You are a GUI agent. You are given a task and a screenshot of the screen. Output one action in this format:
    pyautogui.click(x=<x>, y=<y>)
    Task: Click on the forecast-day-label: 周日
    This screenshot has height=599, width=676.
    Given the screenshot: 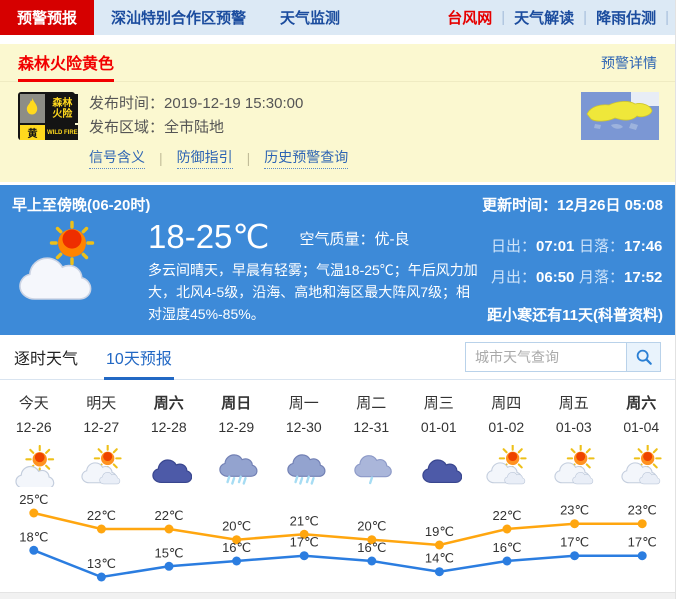 What is the action you would take?
    pyautogui.click(x=236, y=403)
    